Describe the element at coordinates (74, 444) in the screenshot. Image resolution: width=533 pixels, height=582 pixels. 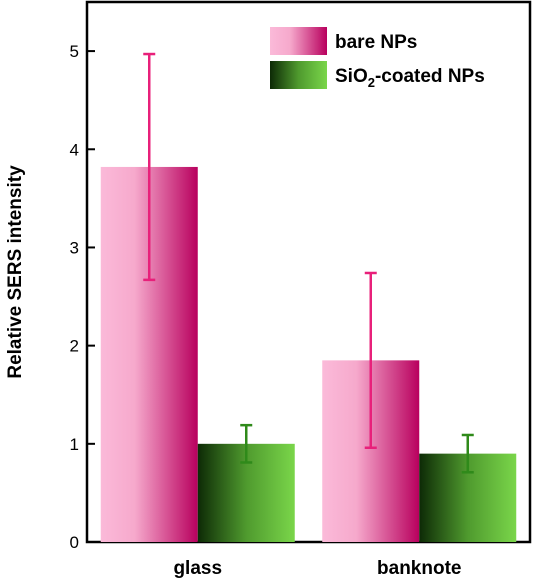
I see `y-tick-label: 1` at that location.